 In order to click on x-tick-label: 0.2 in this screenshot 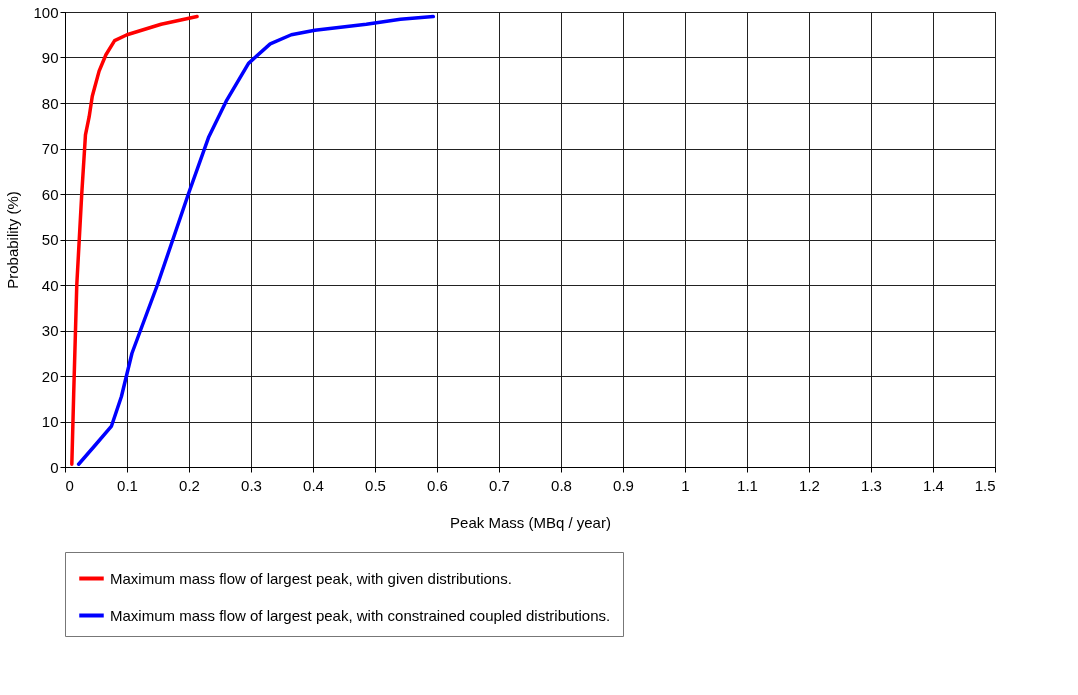, I will do `click(189, 485)`.